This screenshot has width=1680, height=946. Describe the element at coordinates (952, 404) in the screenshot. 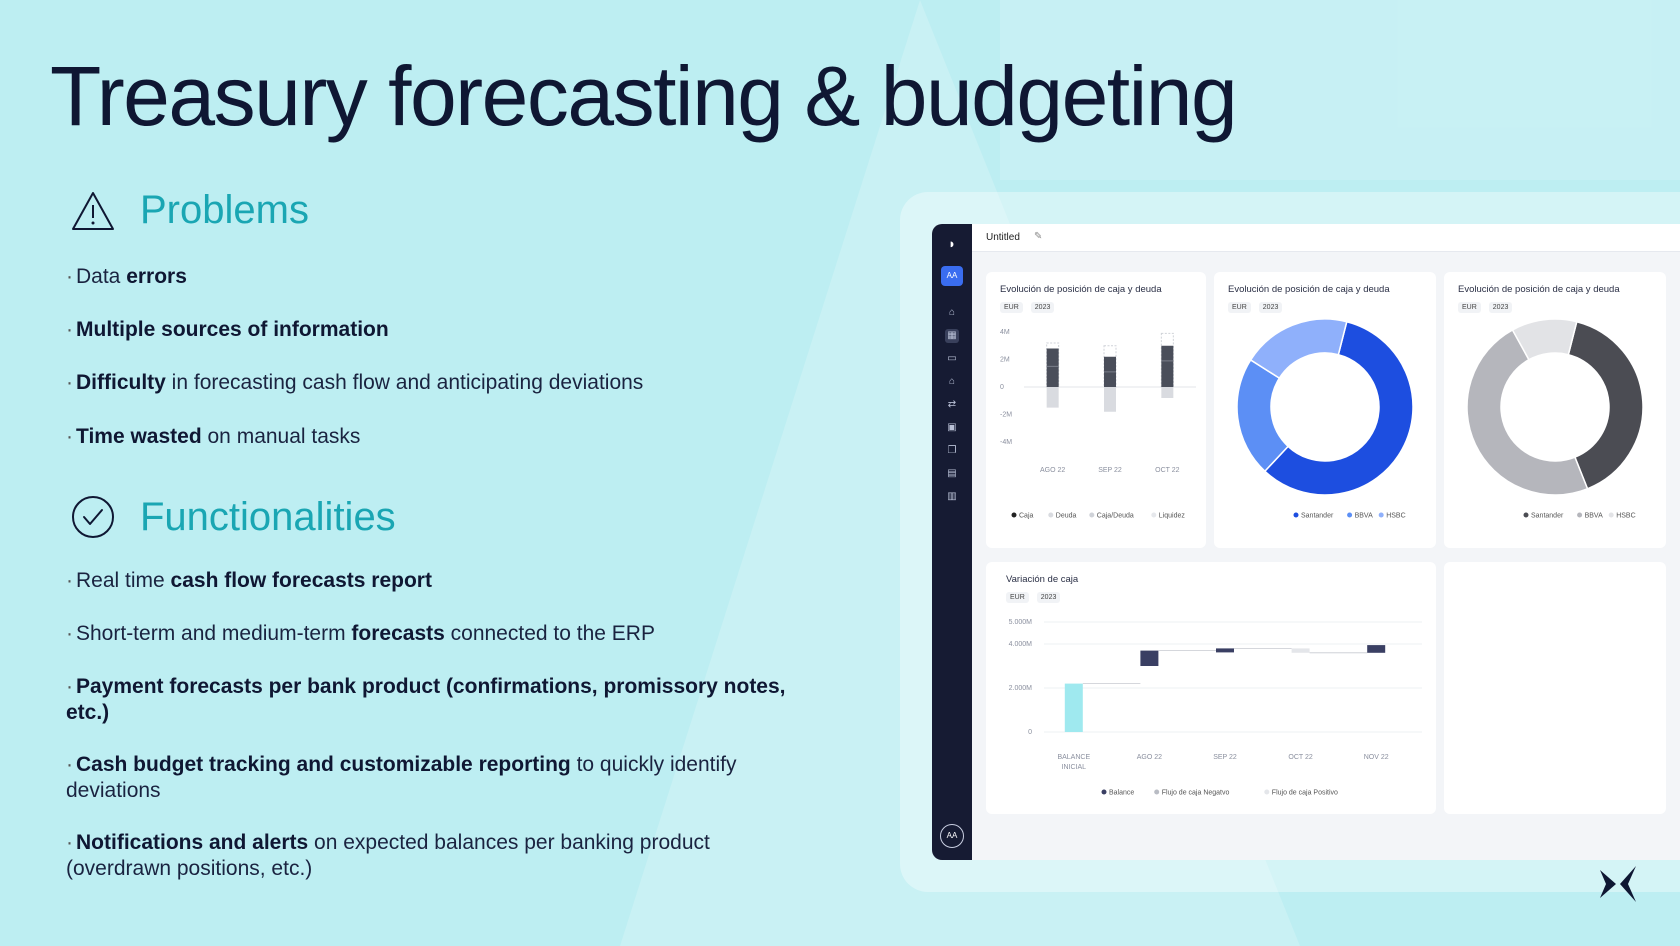

I see `transfer-icon: ⇄` at that location.